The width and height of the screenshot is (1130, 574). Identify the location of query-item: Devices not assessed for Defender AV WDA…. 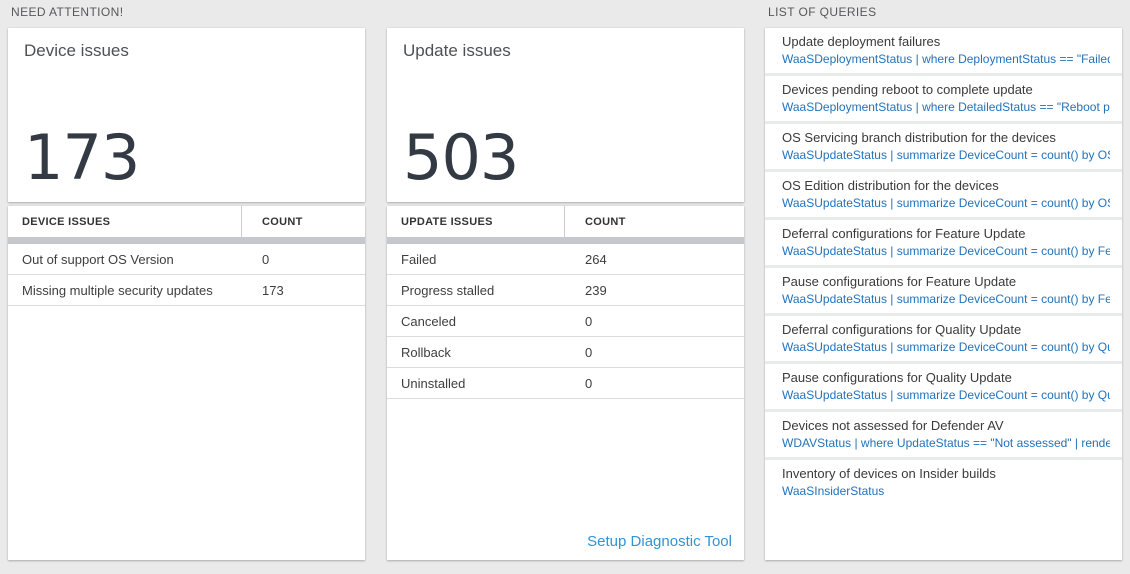
(943, 436).